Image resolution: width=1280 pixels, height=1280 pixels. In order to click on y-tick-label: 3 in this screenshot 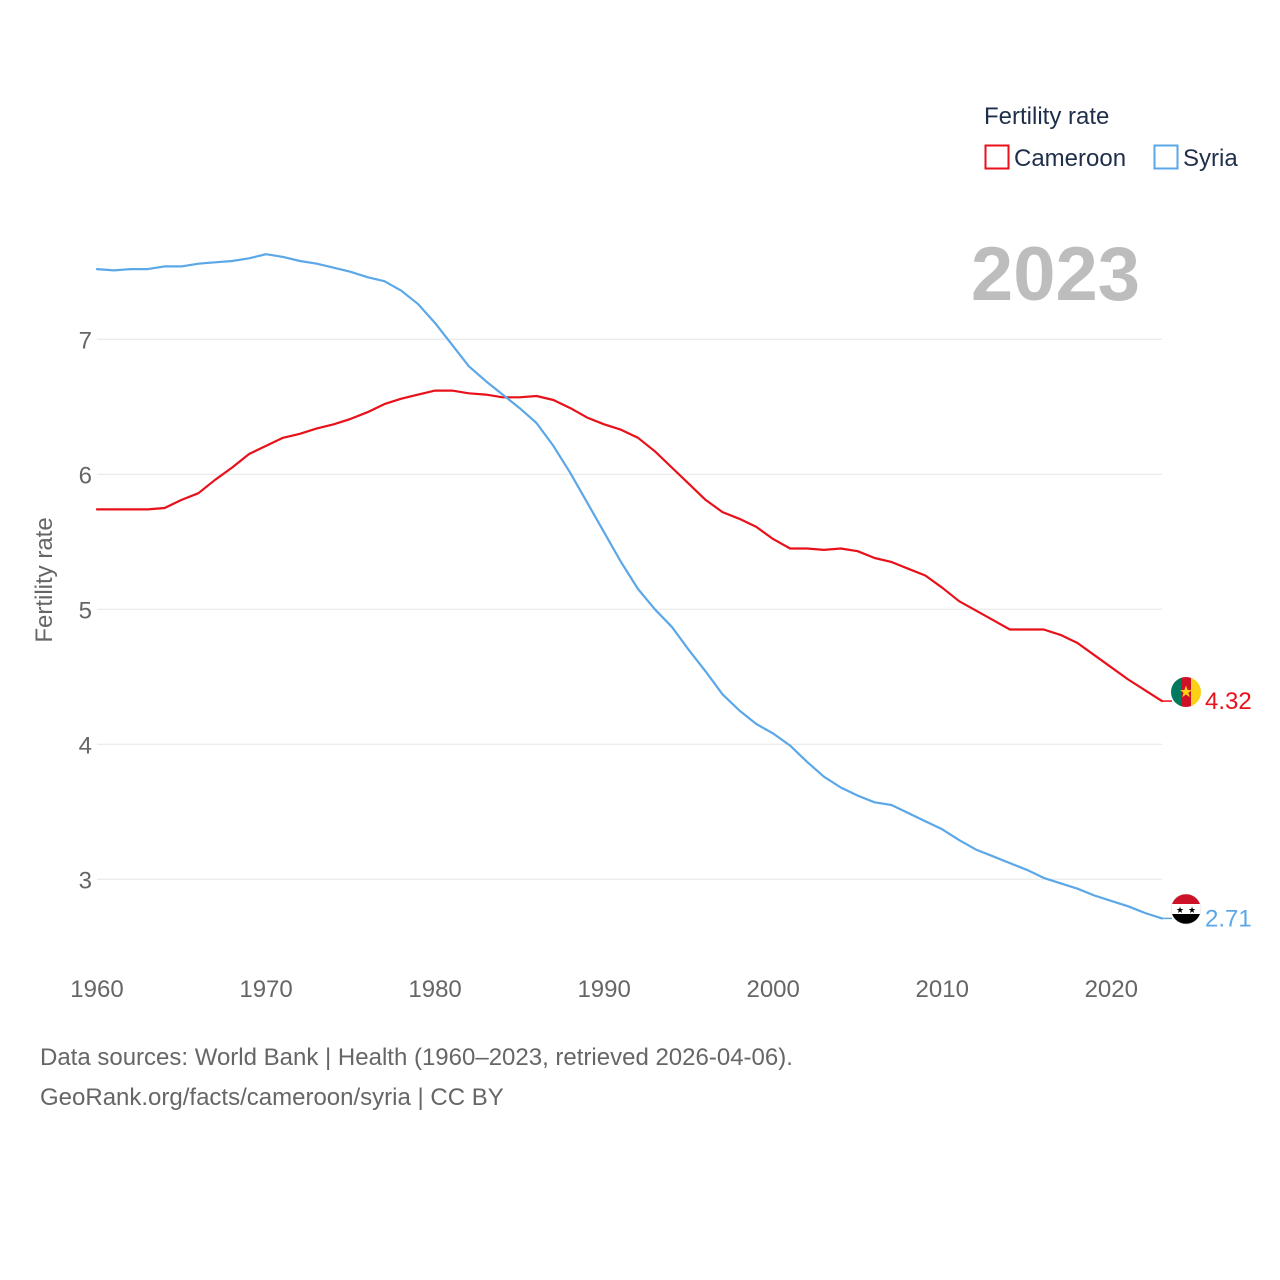, I will do `click(85, 880)`.